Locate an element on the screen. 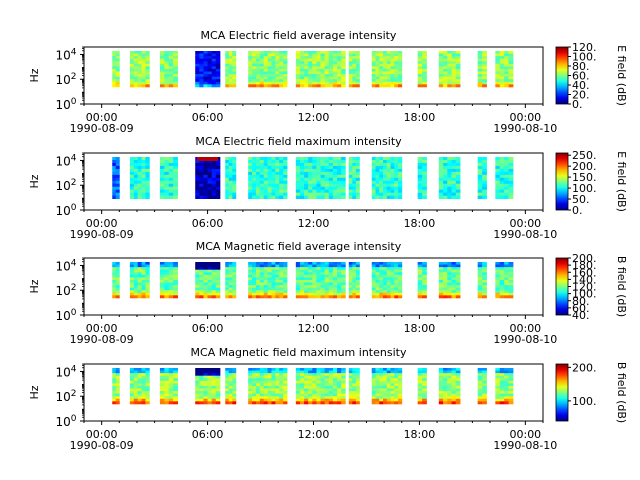 This screenshot has height=480, width=640. colorbar-tick-label: 0. is located at coordinates (577, 210).